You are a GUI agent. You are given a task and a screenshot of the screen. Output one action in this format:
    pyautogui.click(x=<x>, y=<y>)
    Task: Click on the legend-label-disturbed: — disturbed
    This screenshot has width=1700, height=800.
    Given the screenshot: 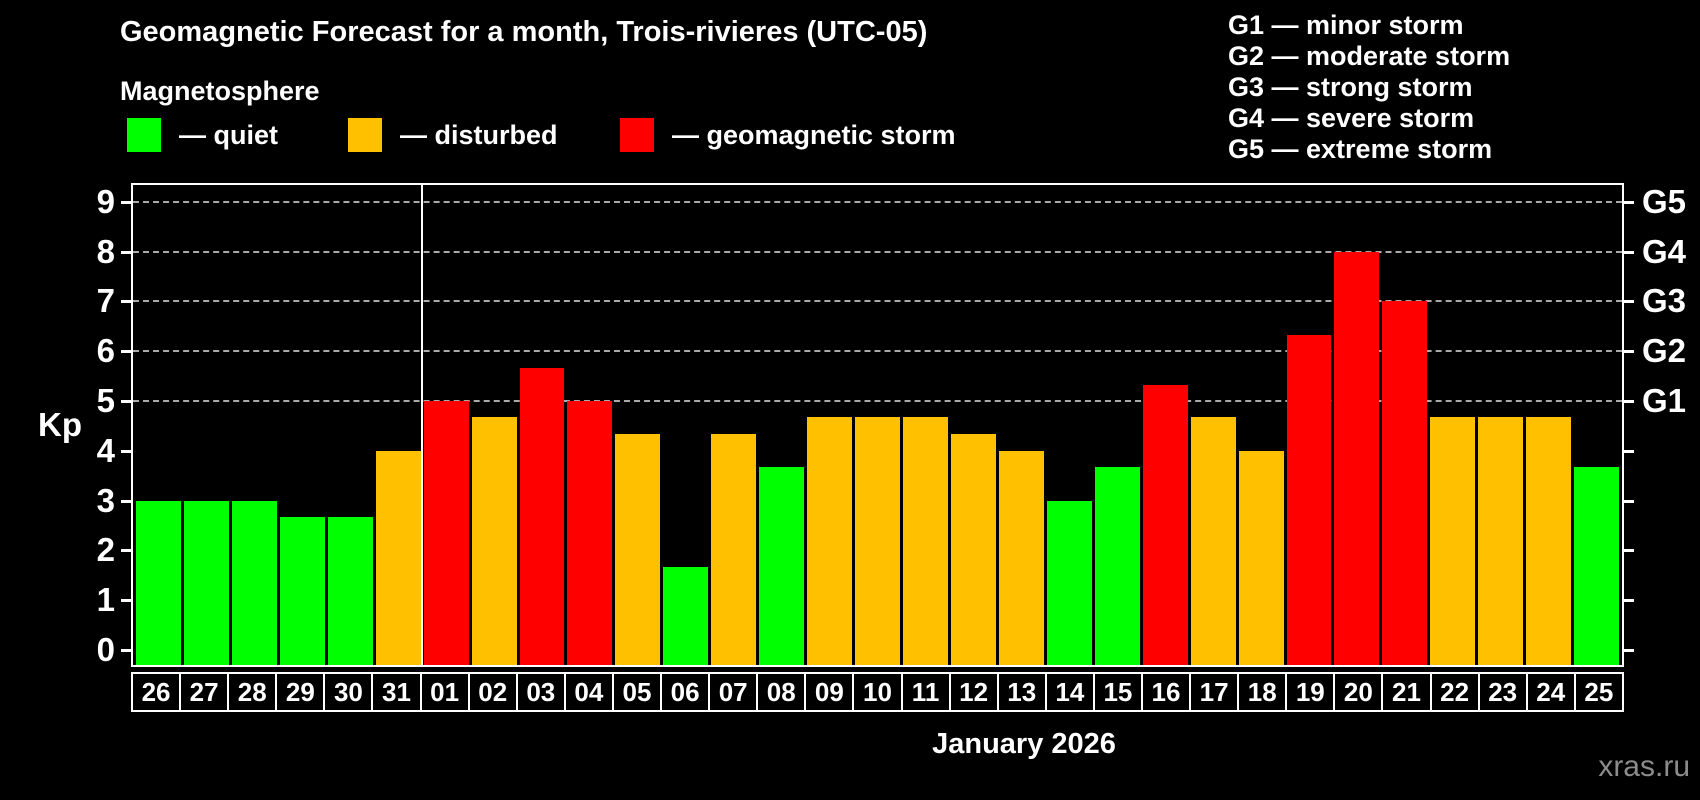 What is the action you would take?
    pyautogui.click(x=479, y=134)
    